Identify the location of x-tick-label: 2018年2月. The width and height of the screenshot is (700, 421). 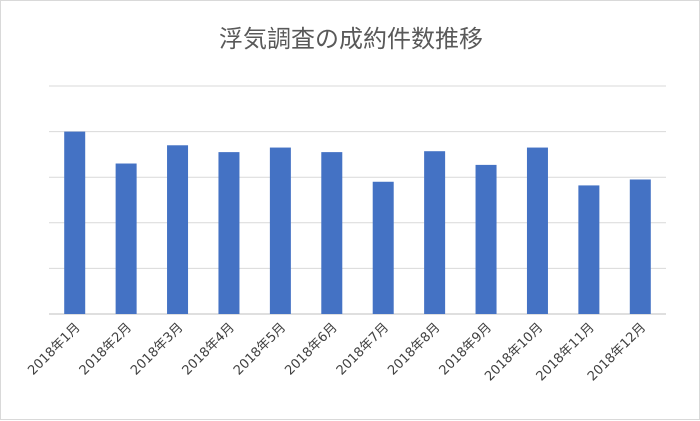
(106, 349).